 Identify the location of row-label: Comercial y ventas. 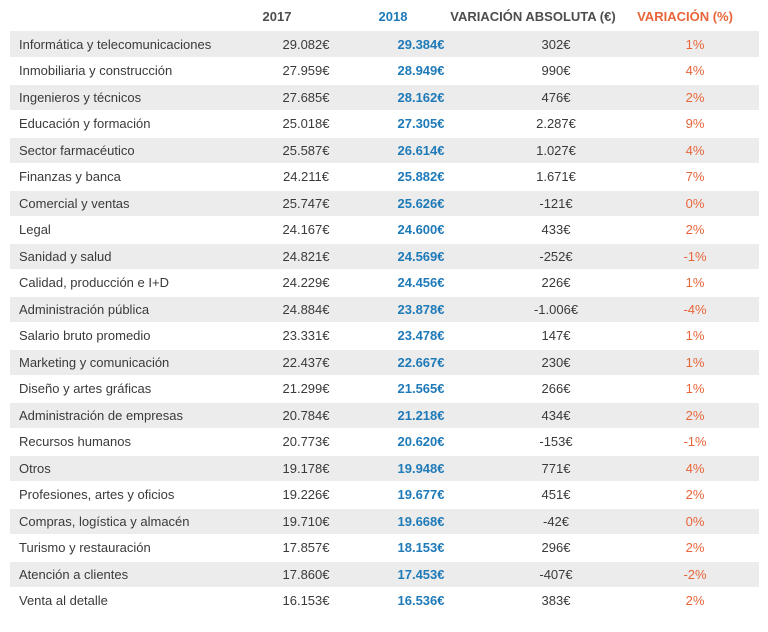
(130, 203).